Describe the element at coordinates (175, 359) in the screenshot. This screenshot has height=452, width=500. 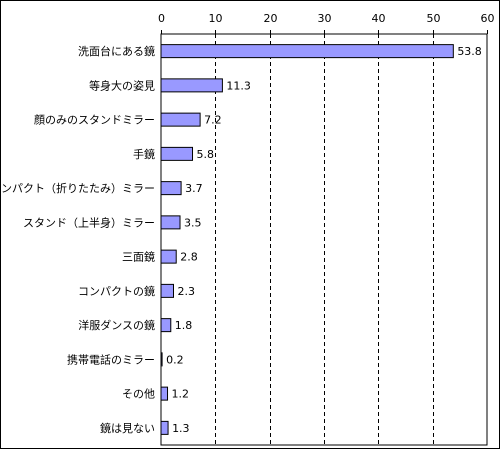
I see `value-label: 0.2` at that location.